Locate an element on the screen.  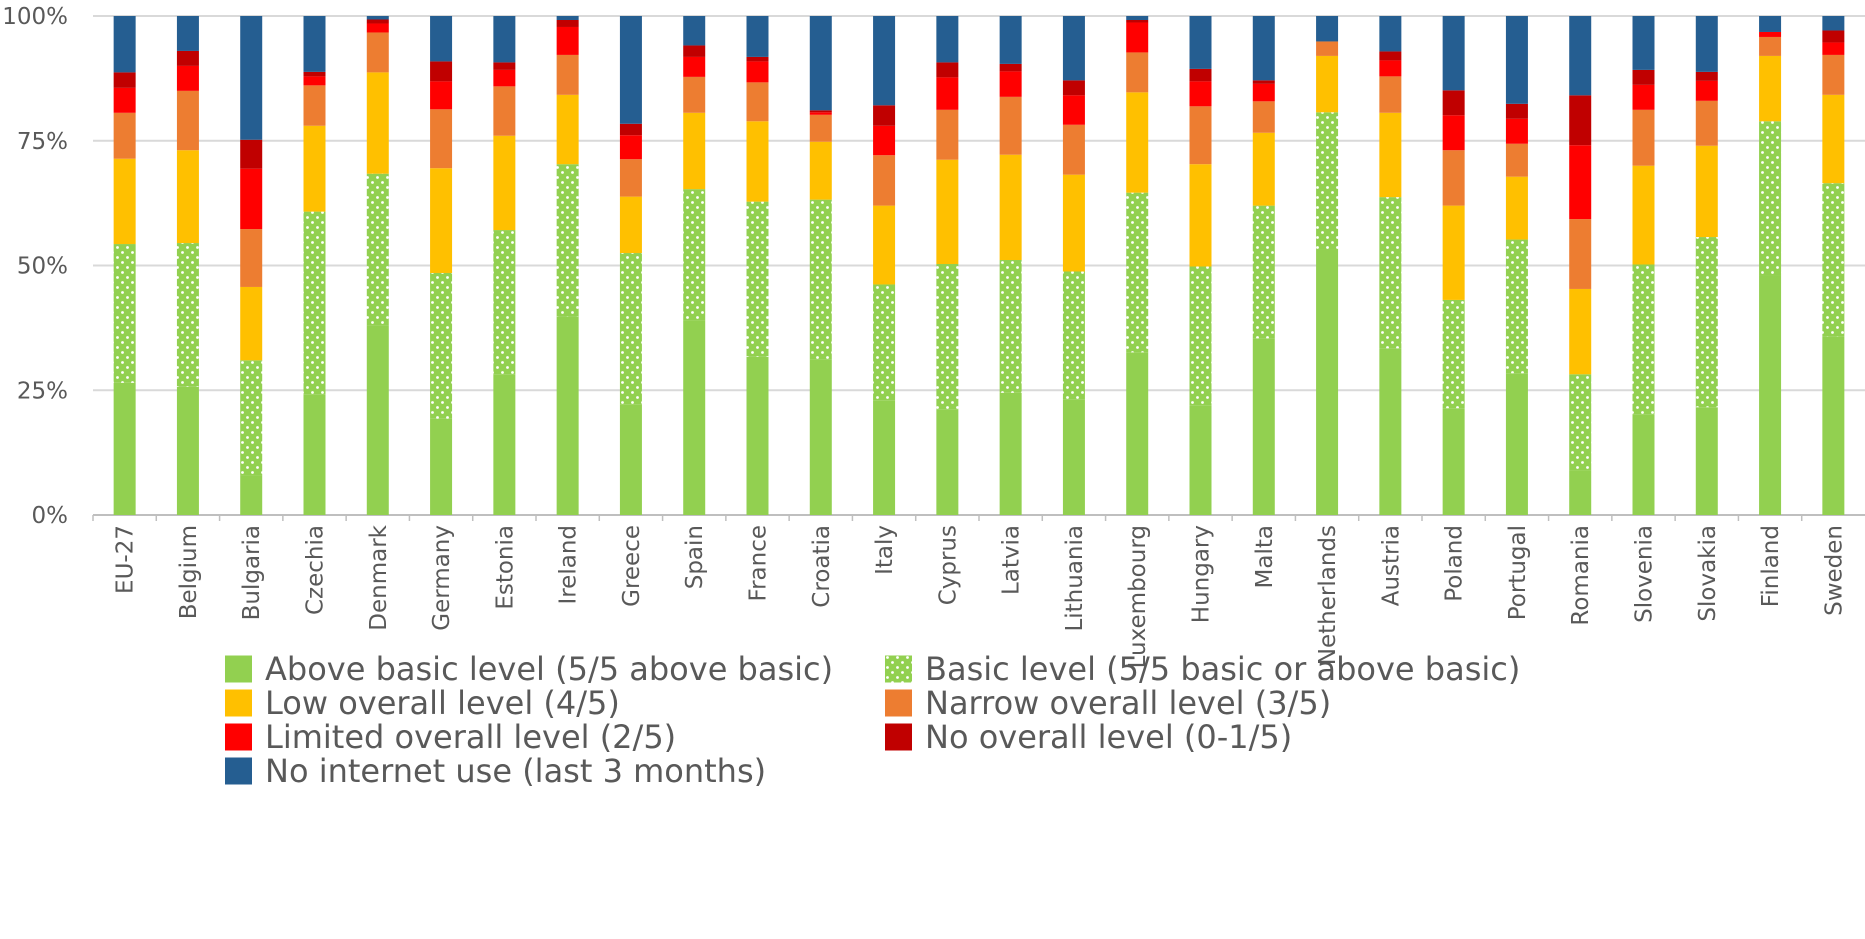
x-tick-label: Germany is located at coordinates (442, 578).